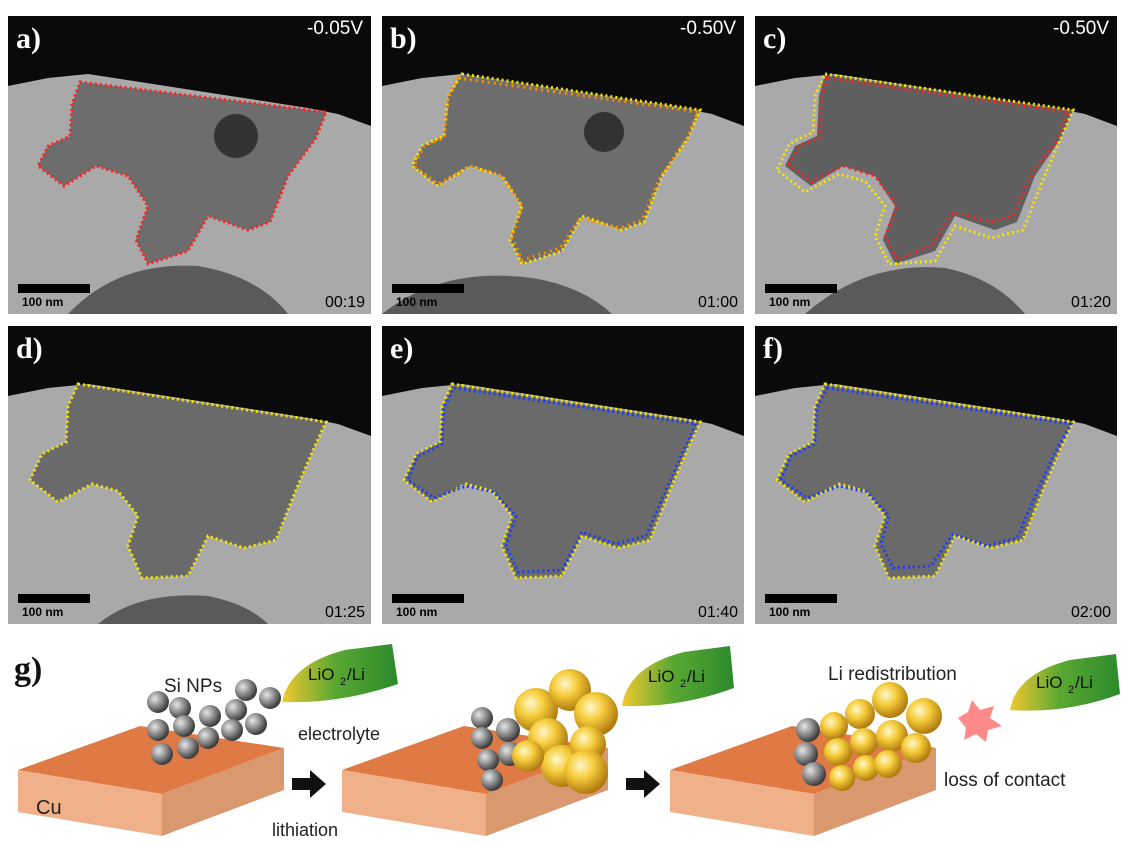 Image resolution: width=1124 pixels, height=844 pixels. I want to click on redistribution-label: Li redistribution, so click(892, 674).